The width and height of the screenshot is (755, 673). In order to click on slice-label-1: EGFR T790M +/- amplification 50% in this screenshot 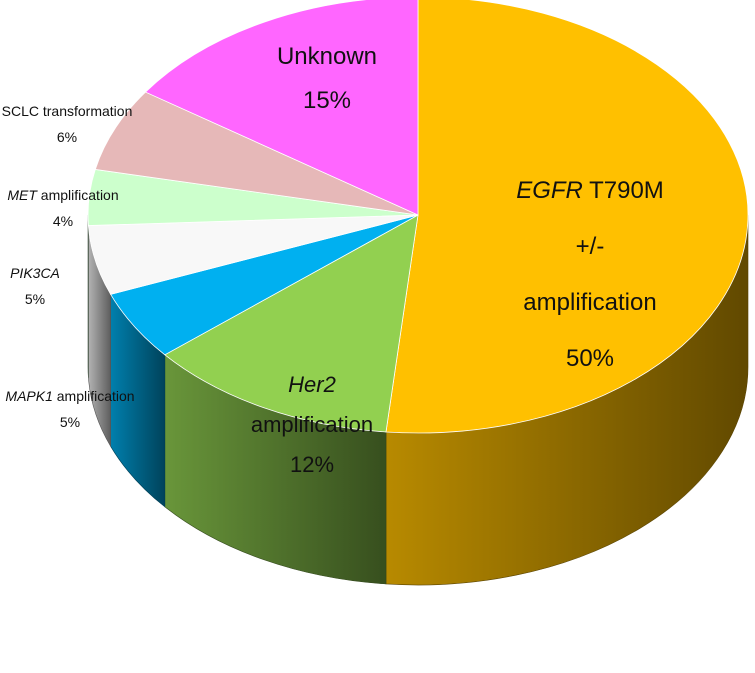, I will do `click(590, 274)`.